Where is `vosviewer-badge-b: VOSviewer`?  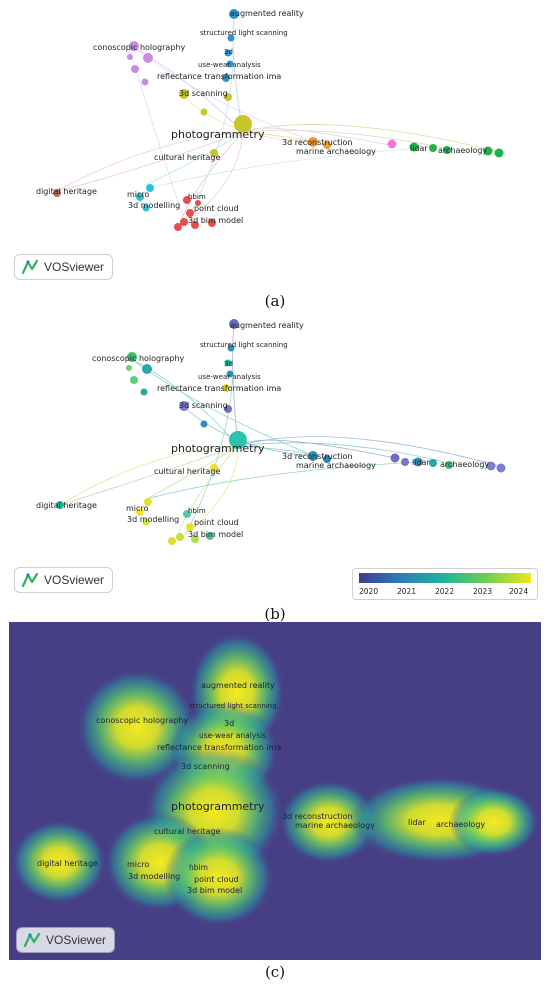 vosviewer-badge-b: VOSviewer is located at coordinates (64, 580).